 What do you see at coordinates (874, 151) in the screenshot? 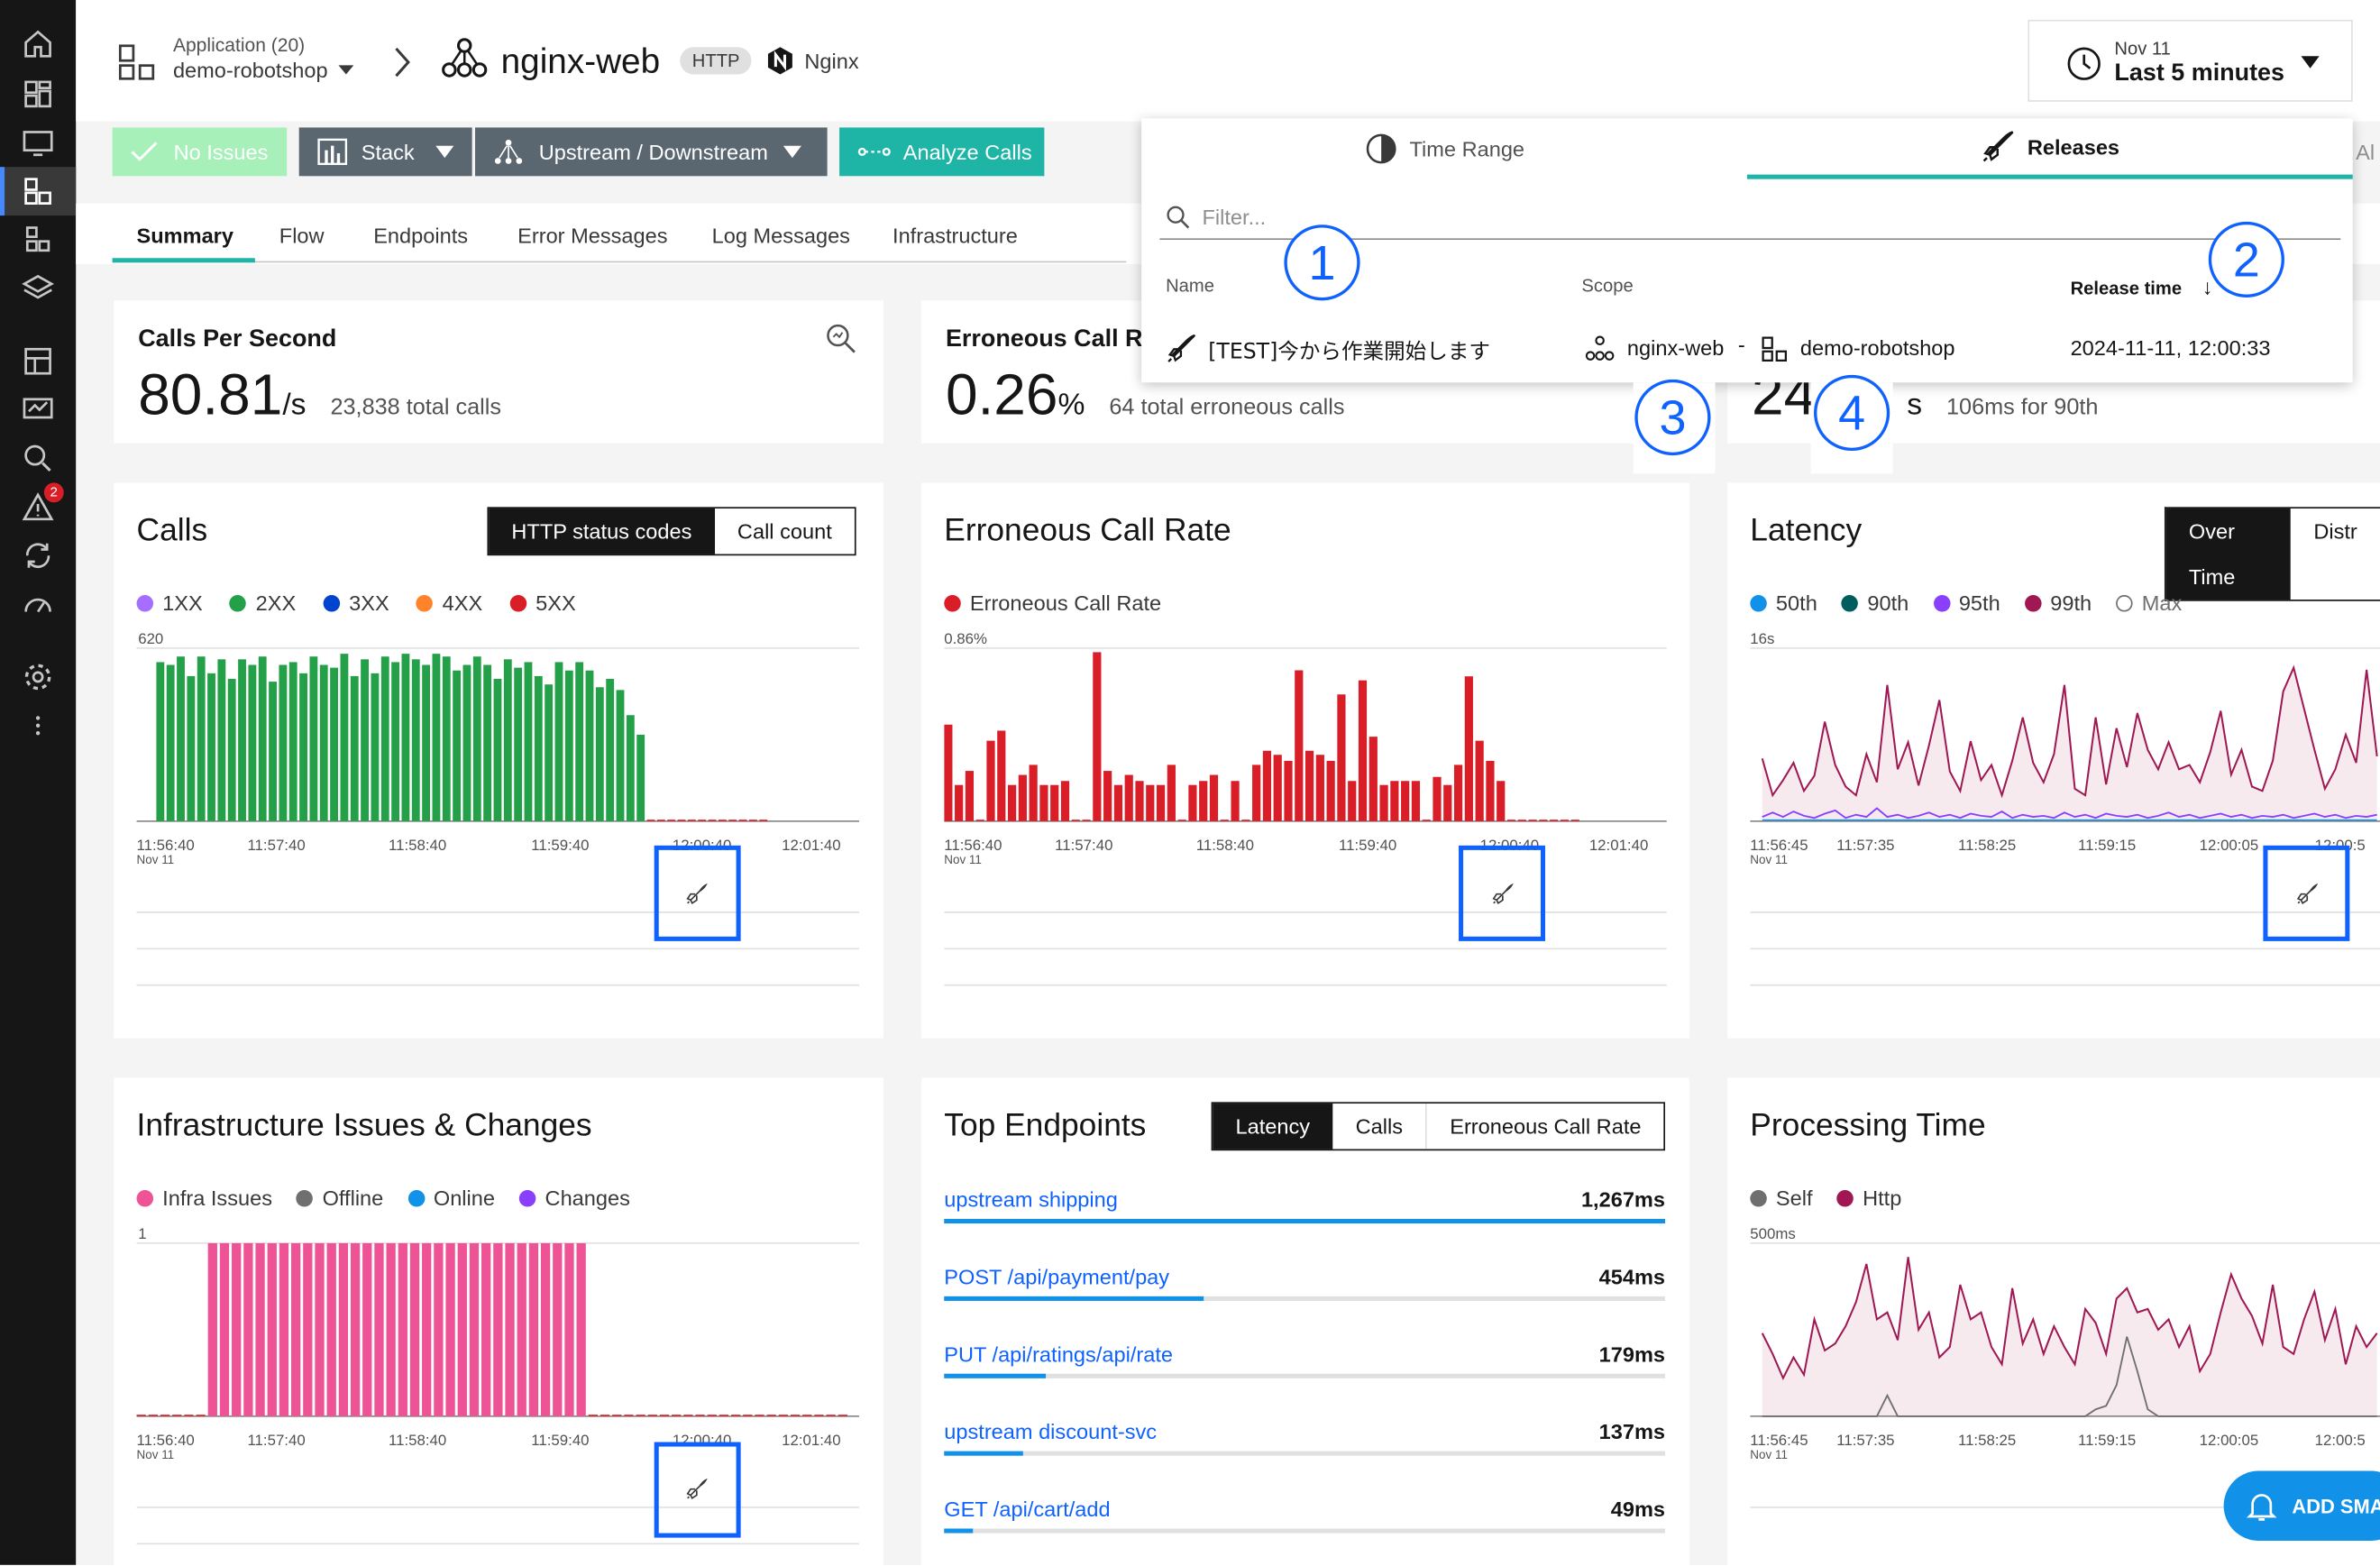
I see `analyze-flow-icon` at bounding box center [874, 151].